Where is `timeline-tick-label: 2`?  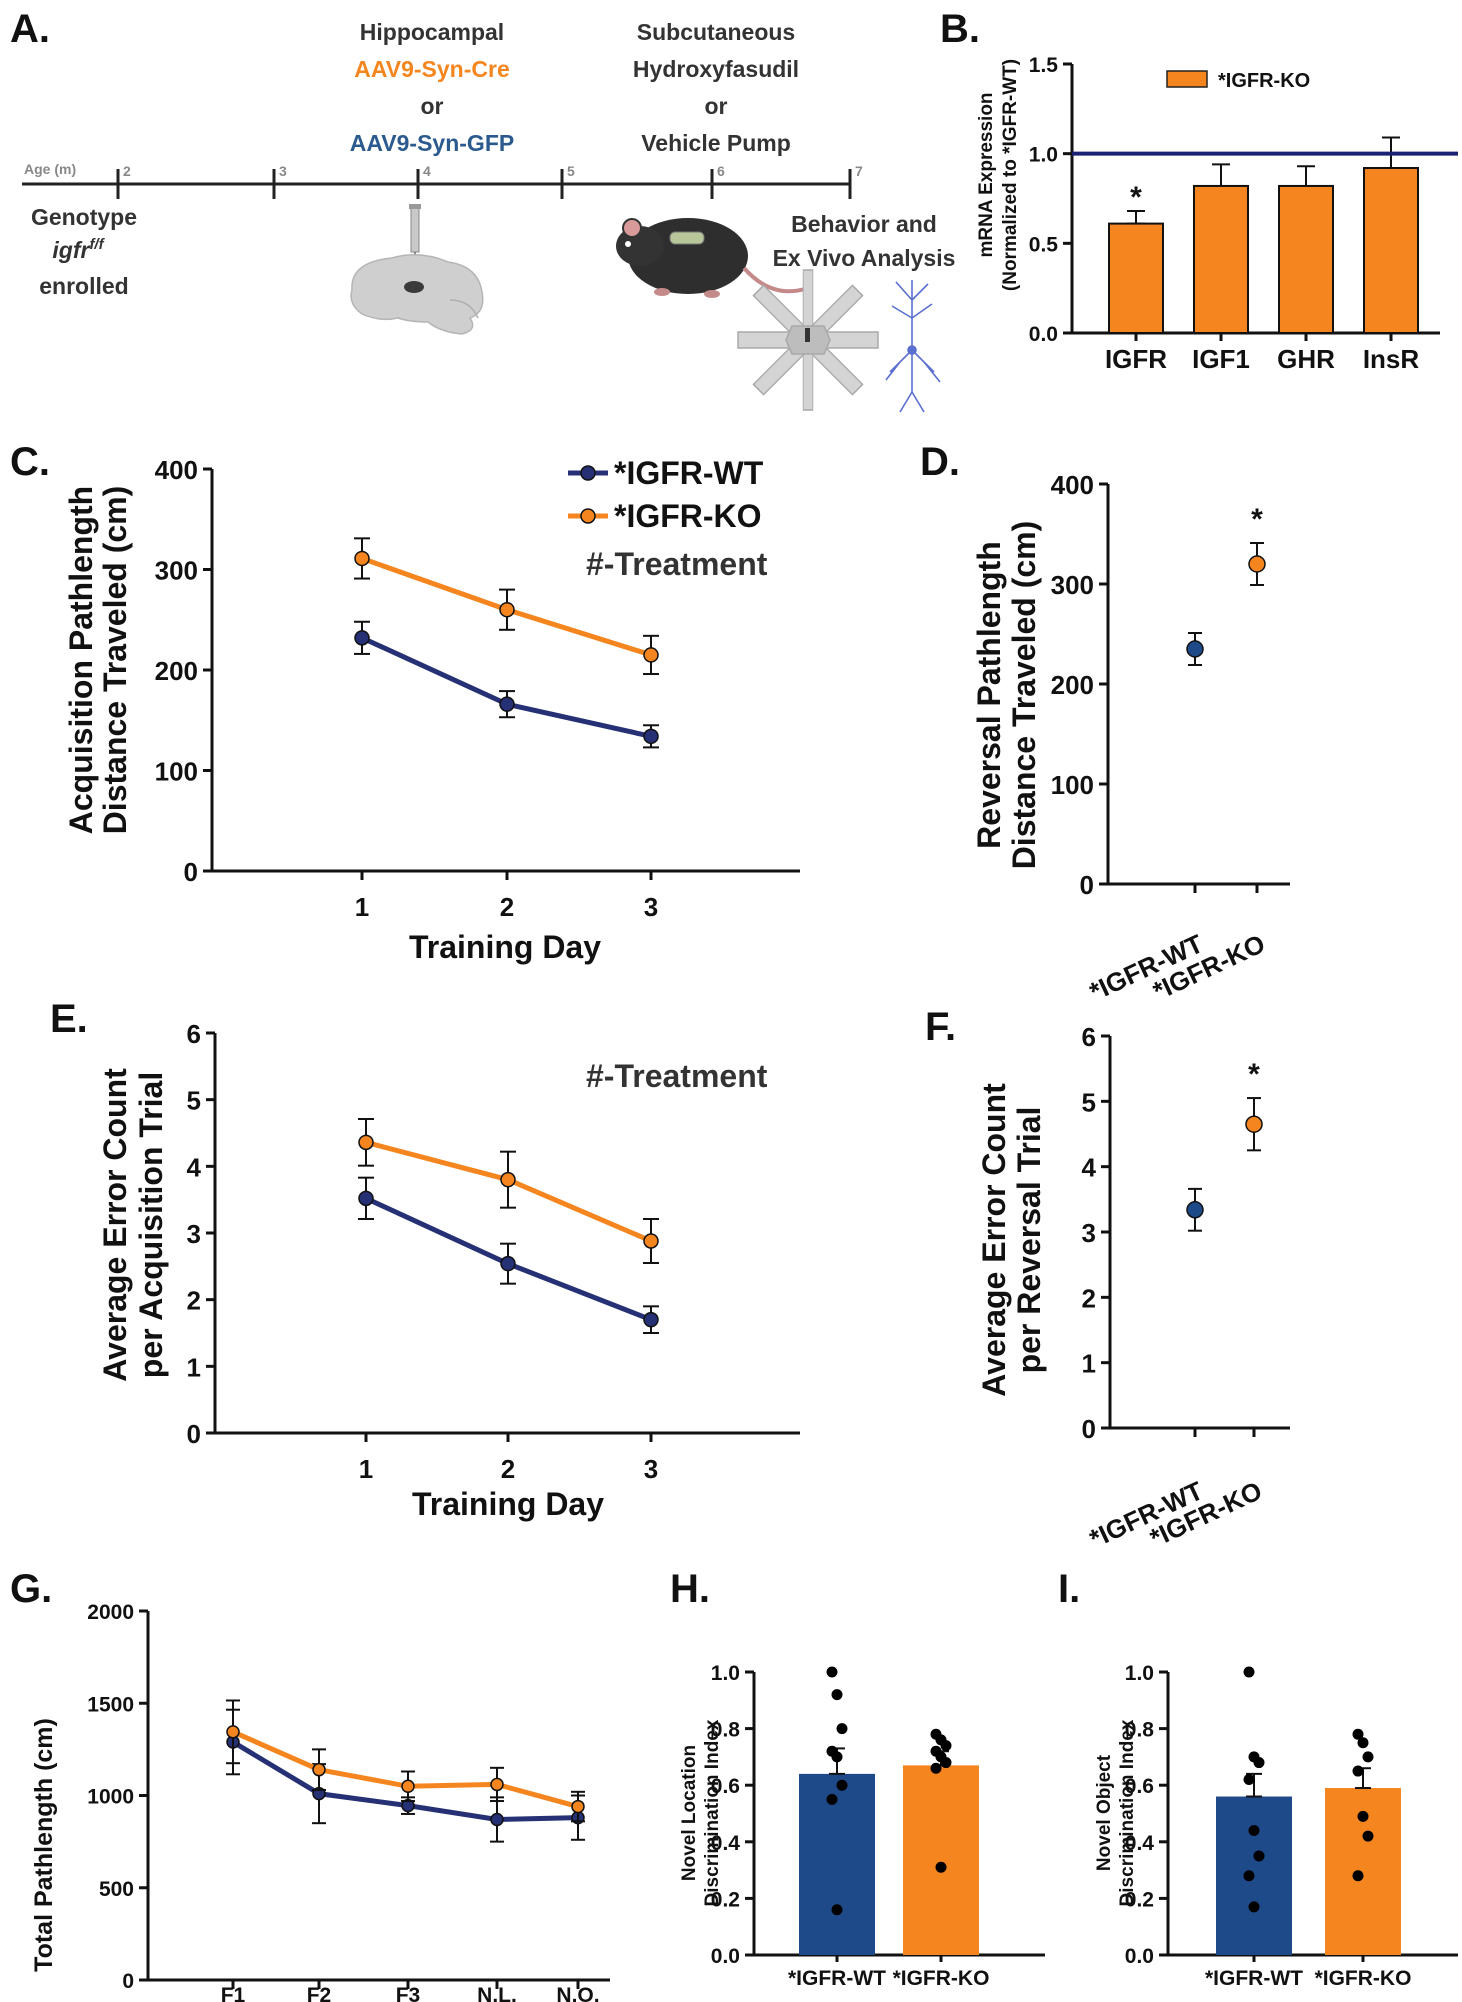
timeline-tick-label: 2 is located at coordinates (127, 171).